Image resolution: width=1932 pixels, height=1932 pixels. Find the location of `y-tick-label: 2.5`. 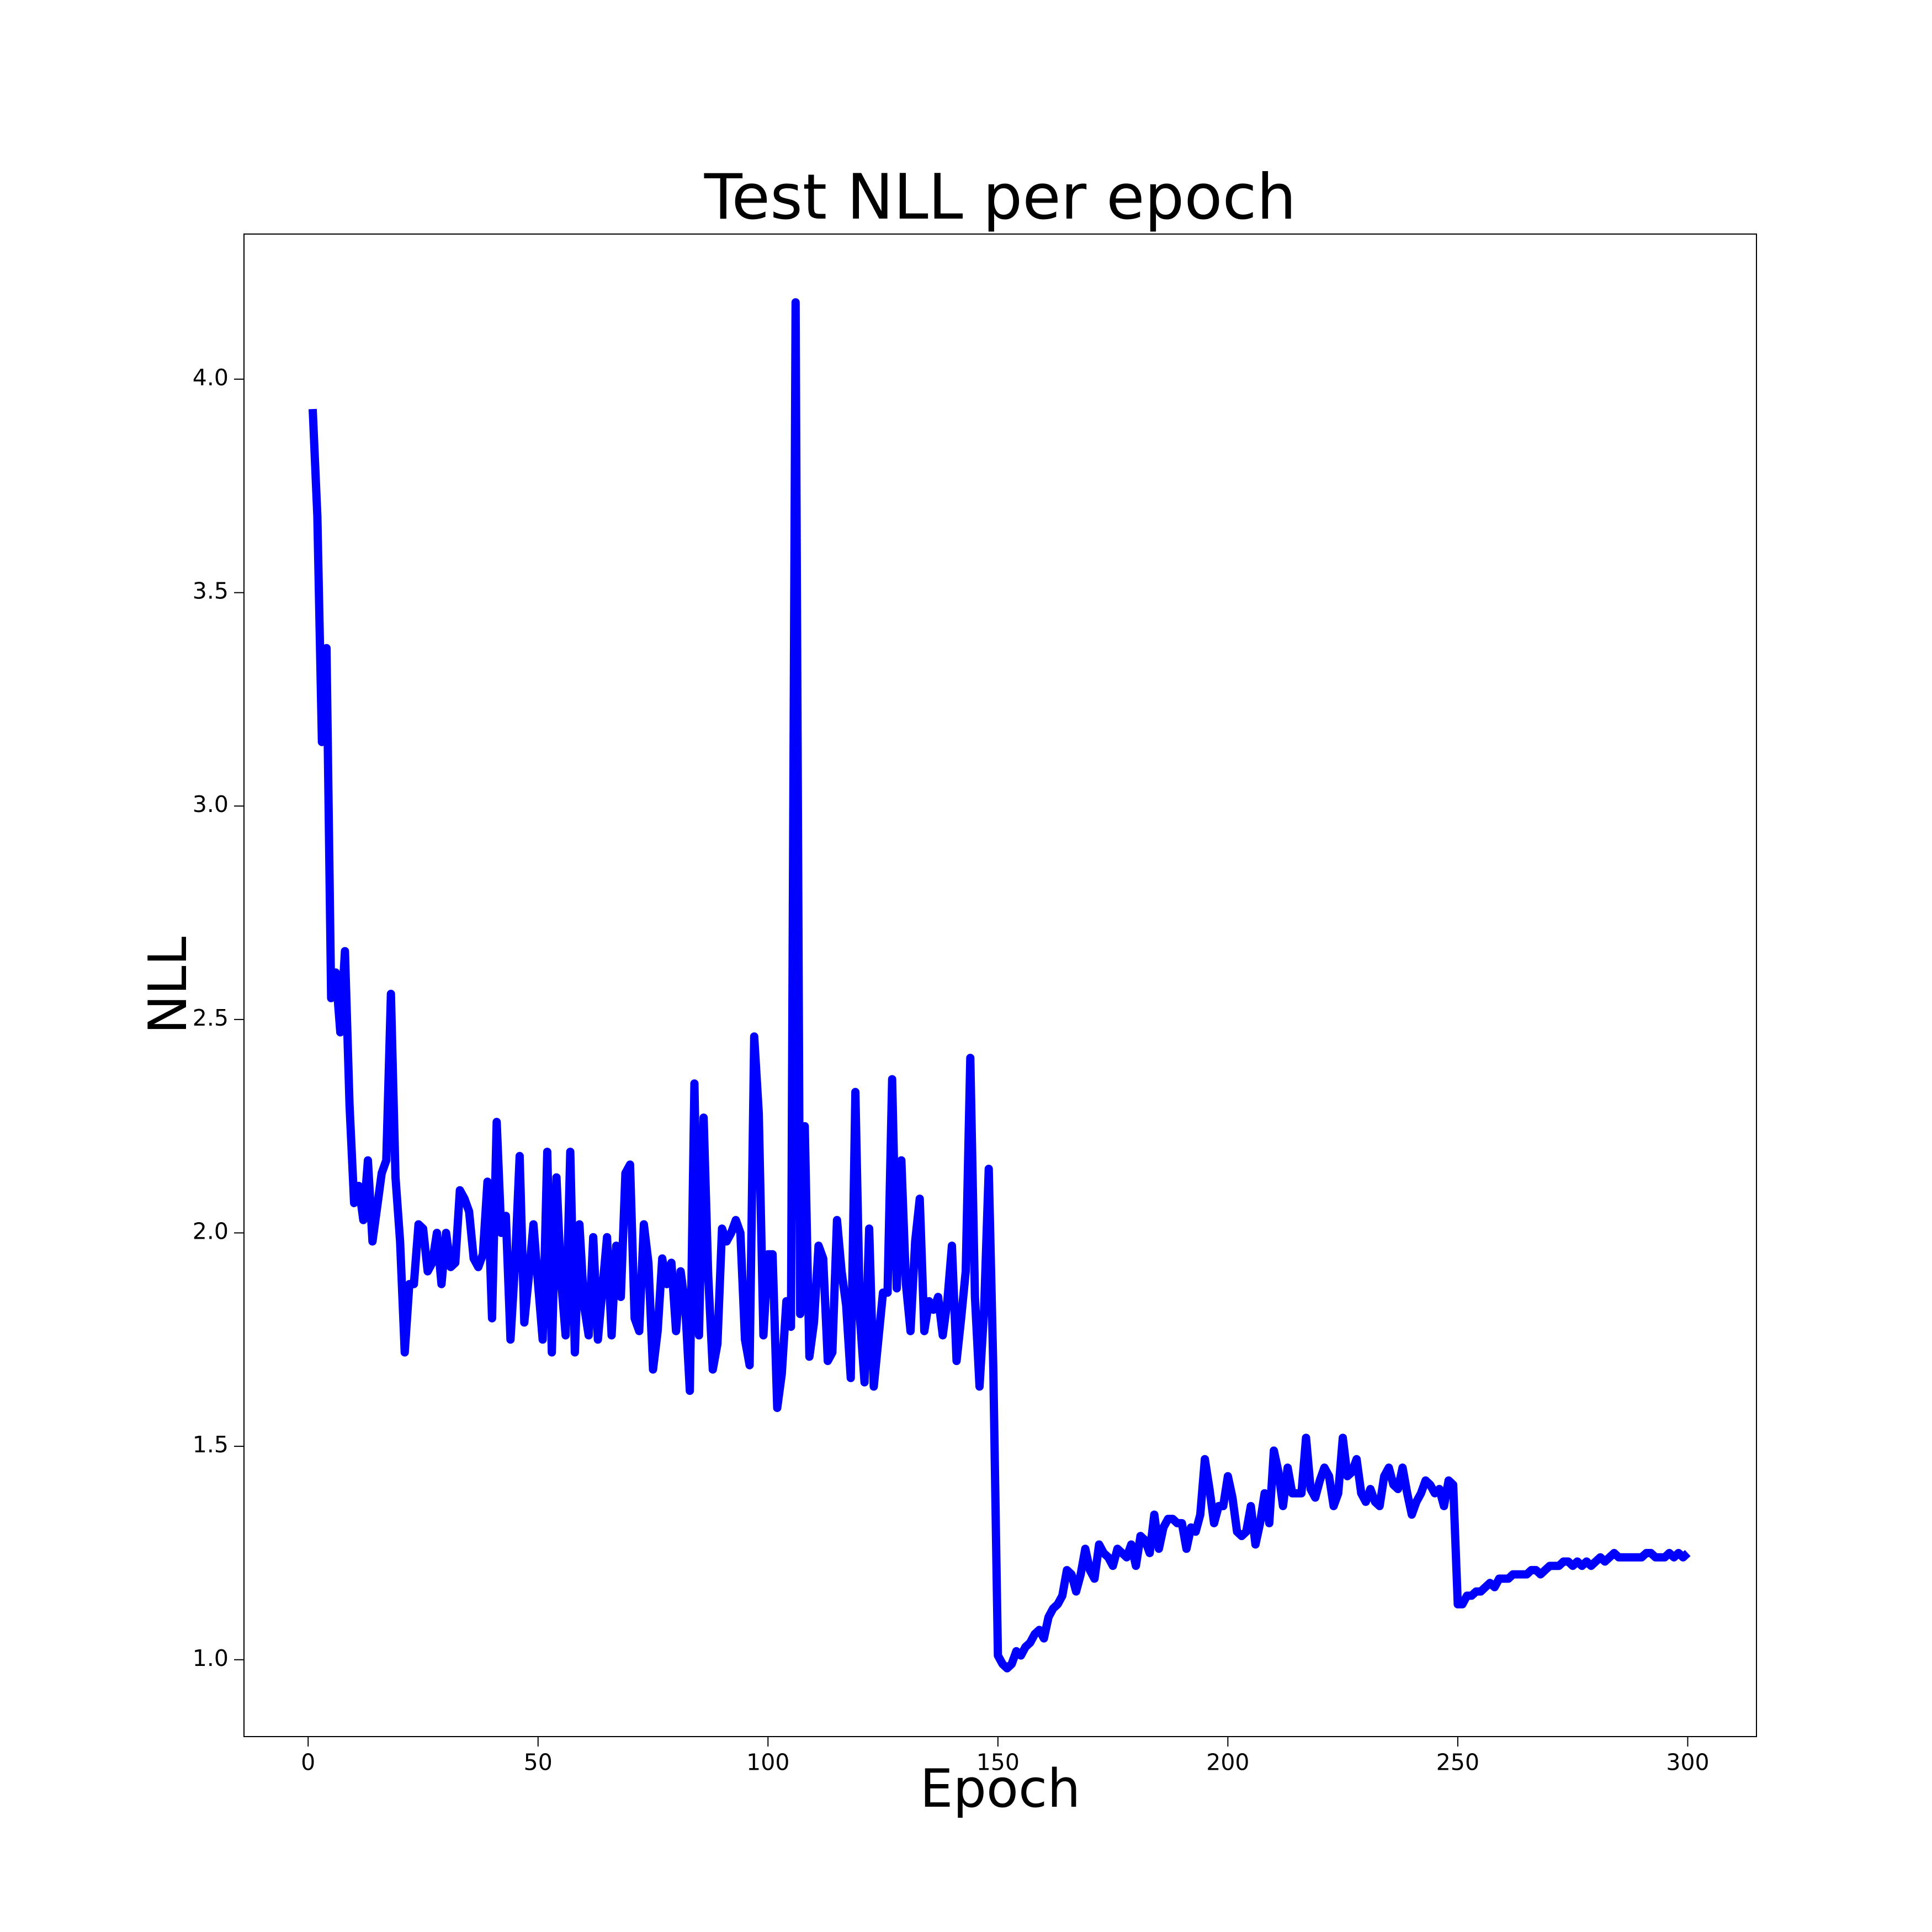

y-tick-label: 2.5 is located at coordinates (211, 1018).